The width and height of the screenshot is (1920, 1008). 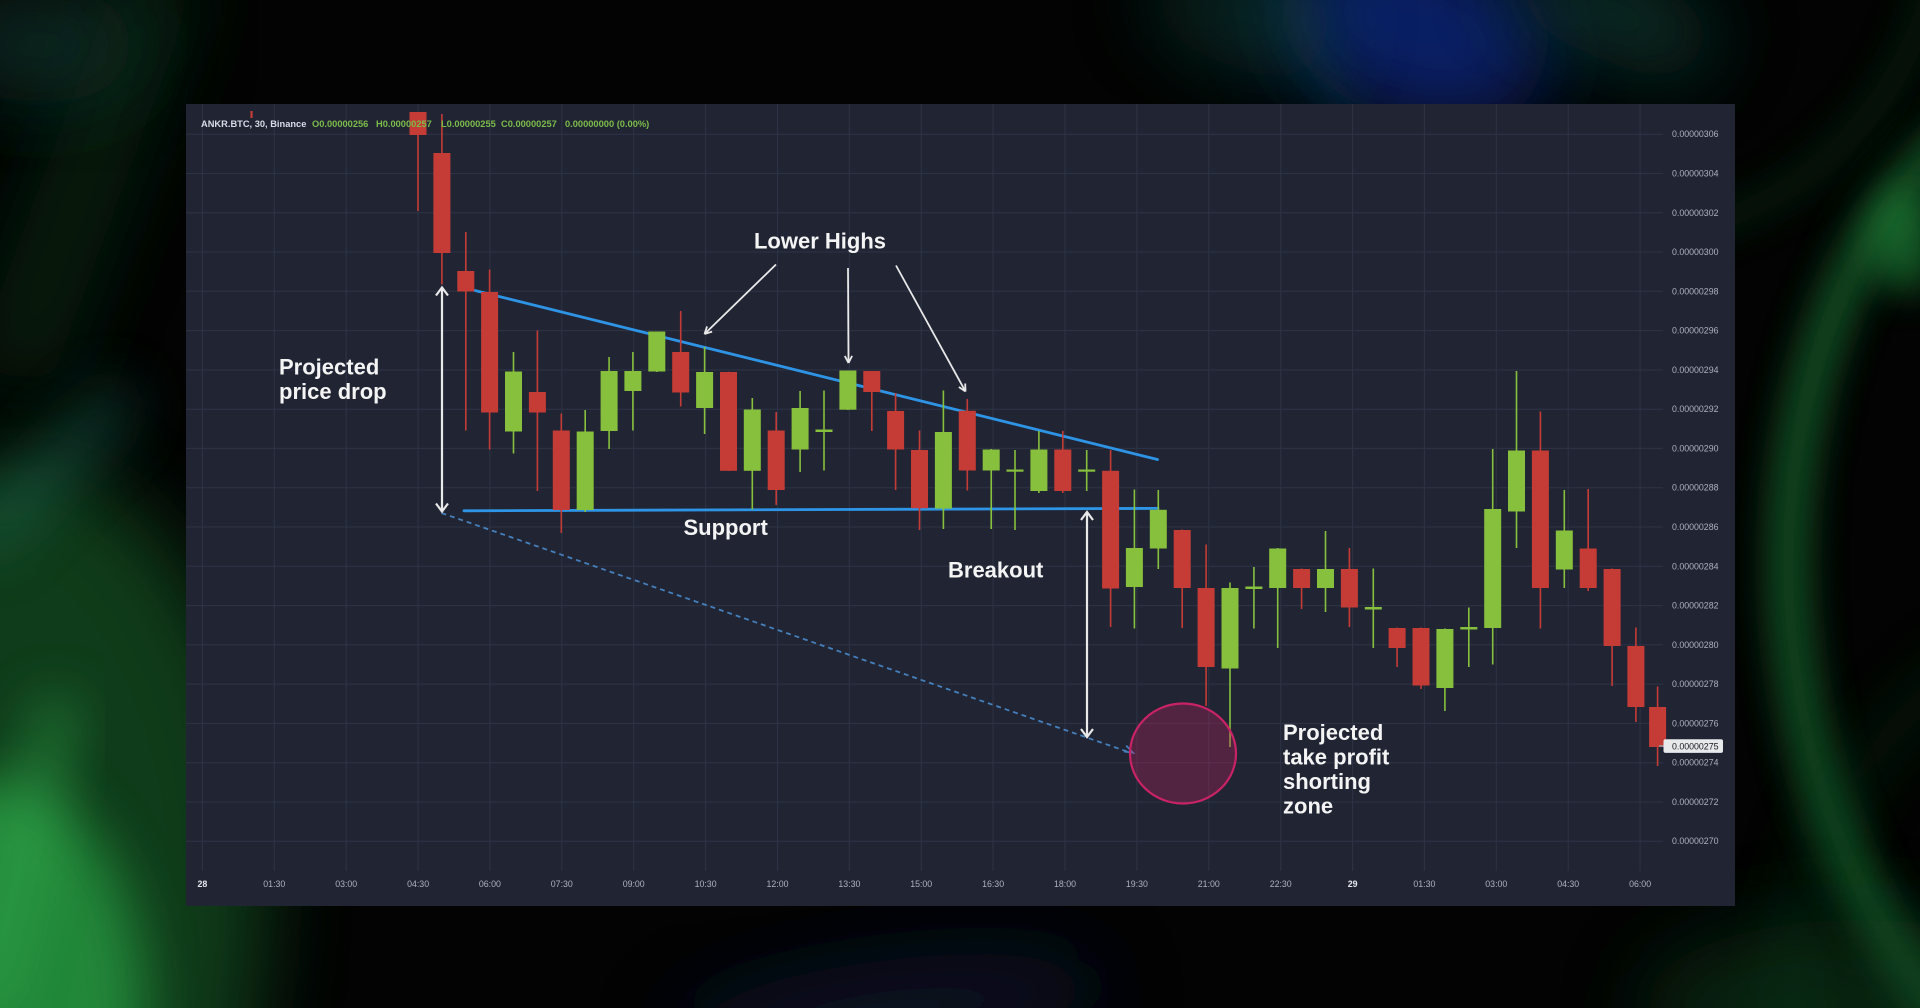 I want to click on svg-text: 22:30, so click(x=1281, y=884).